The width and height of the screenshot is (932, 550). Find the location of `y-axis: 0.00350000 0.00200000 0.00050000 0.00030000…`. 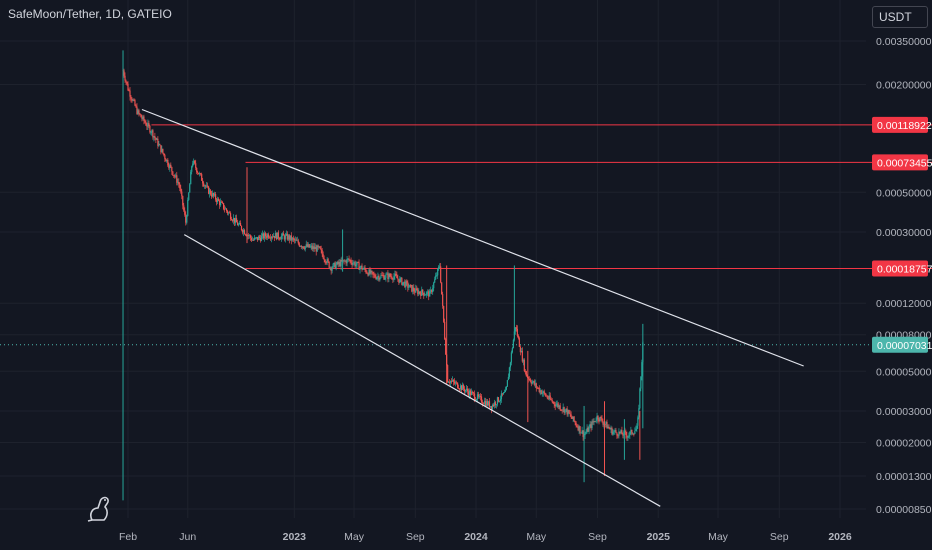

y-axis: 0.00350000 0.00200000 0.00050000 0.00030000… is located at coordinates (904, 276).